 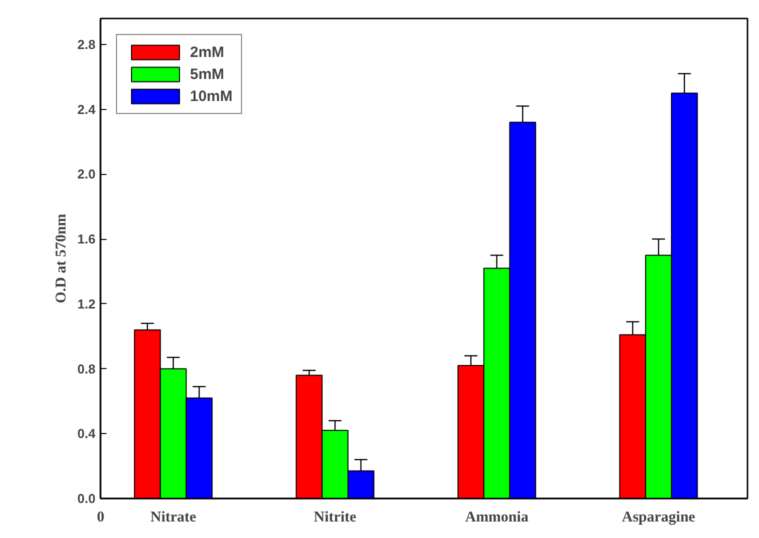 I want to click on y-axis-title: O.D at 570nm, so click(x=61, y=258).